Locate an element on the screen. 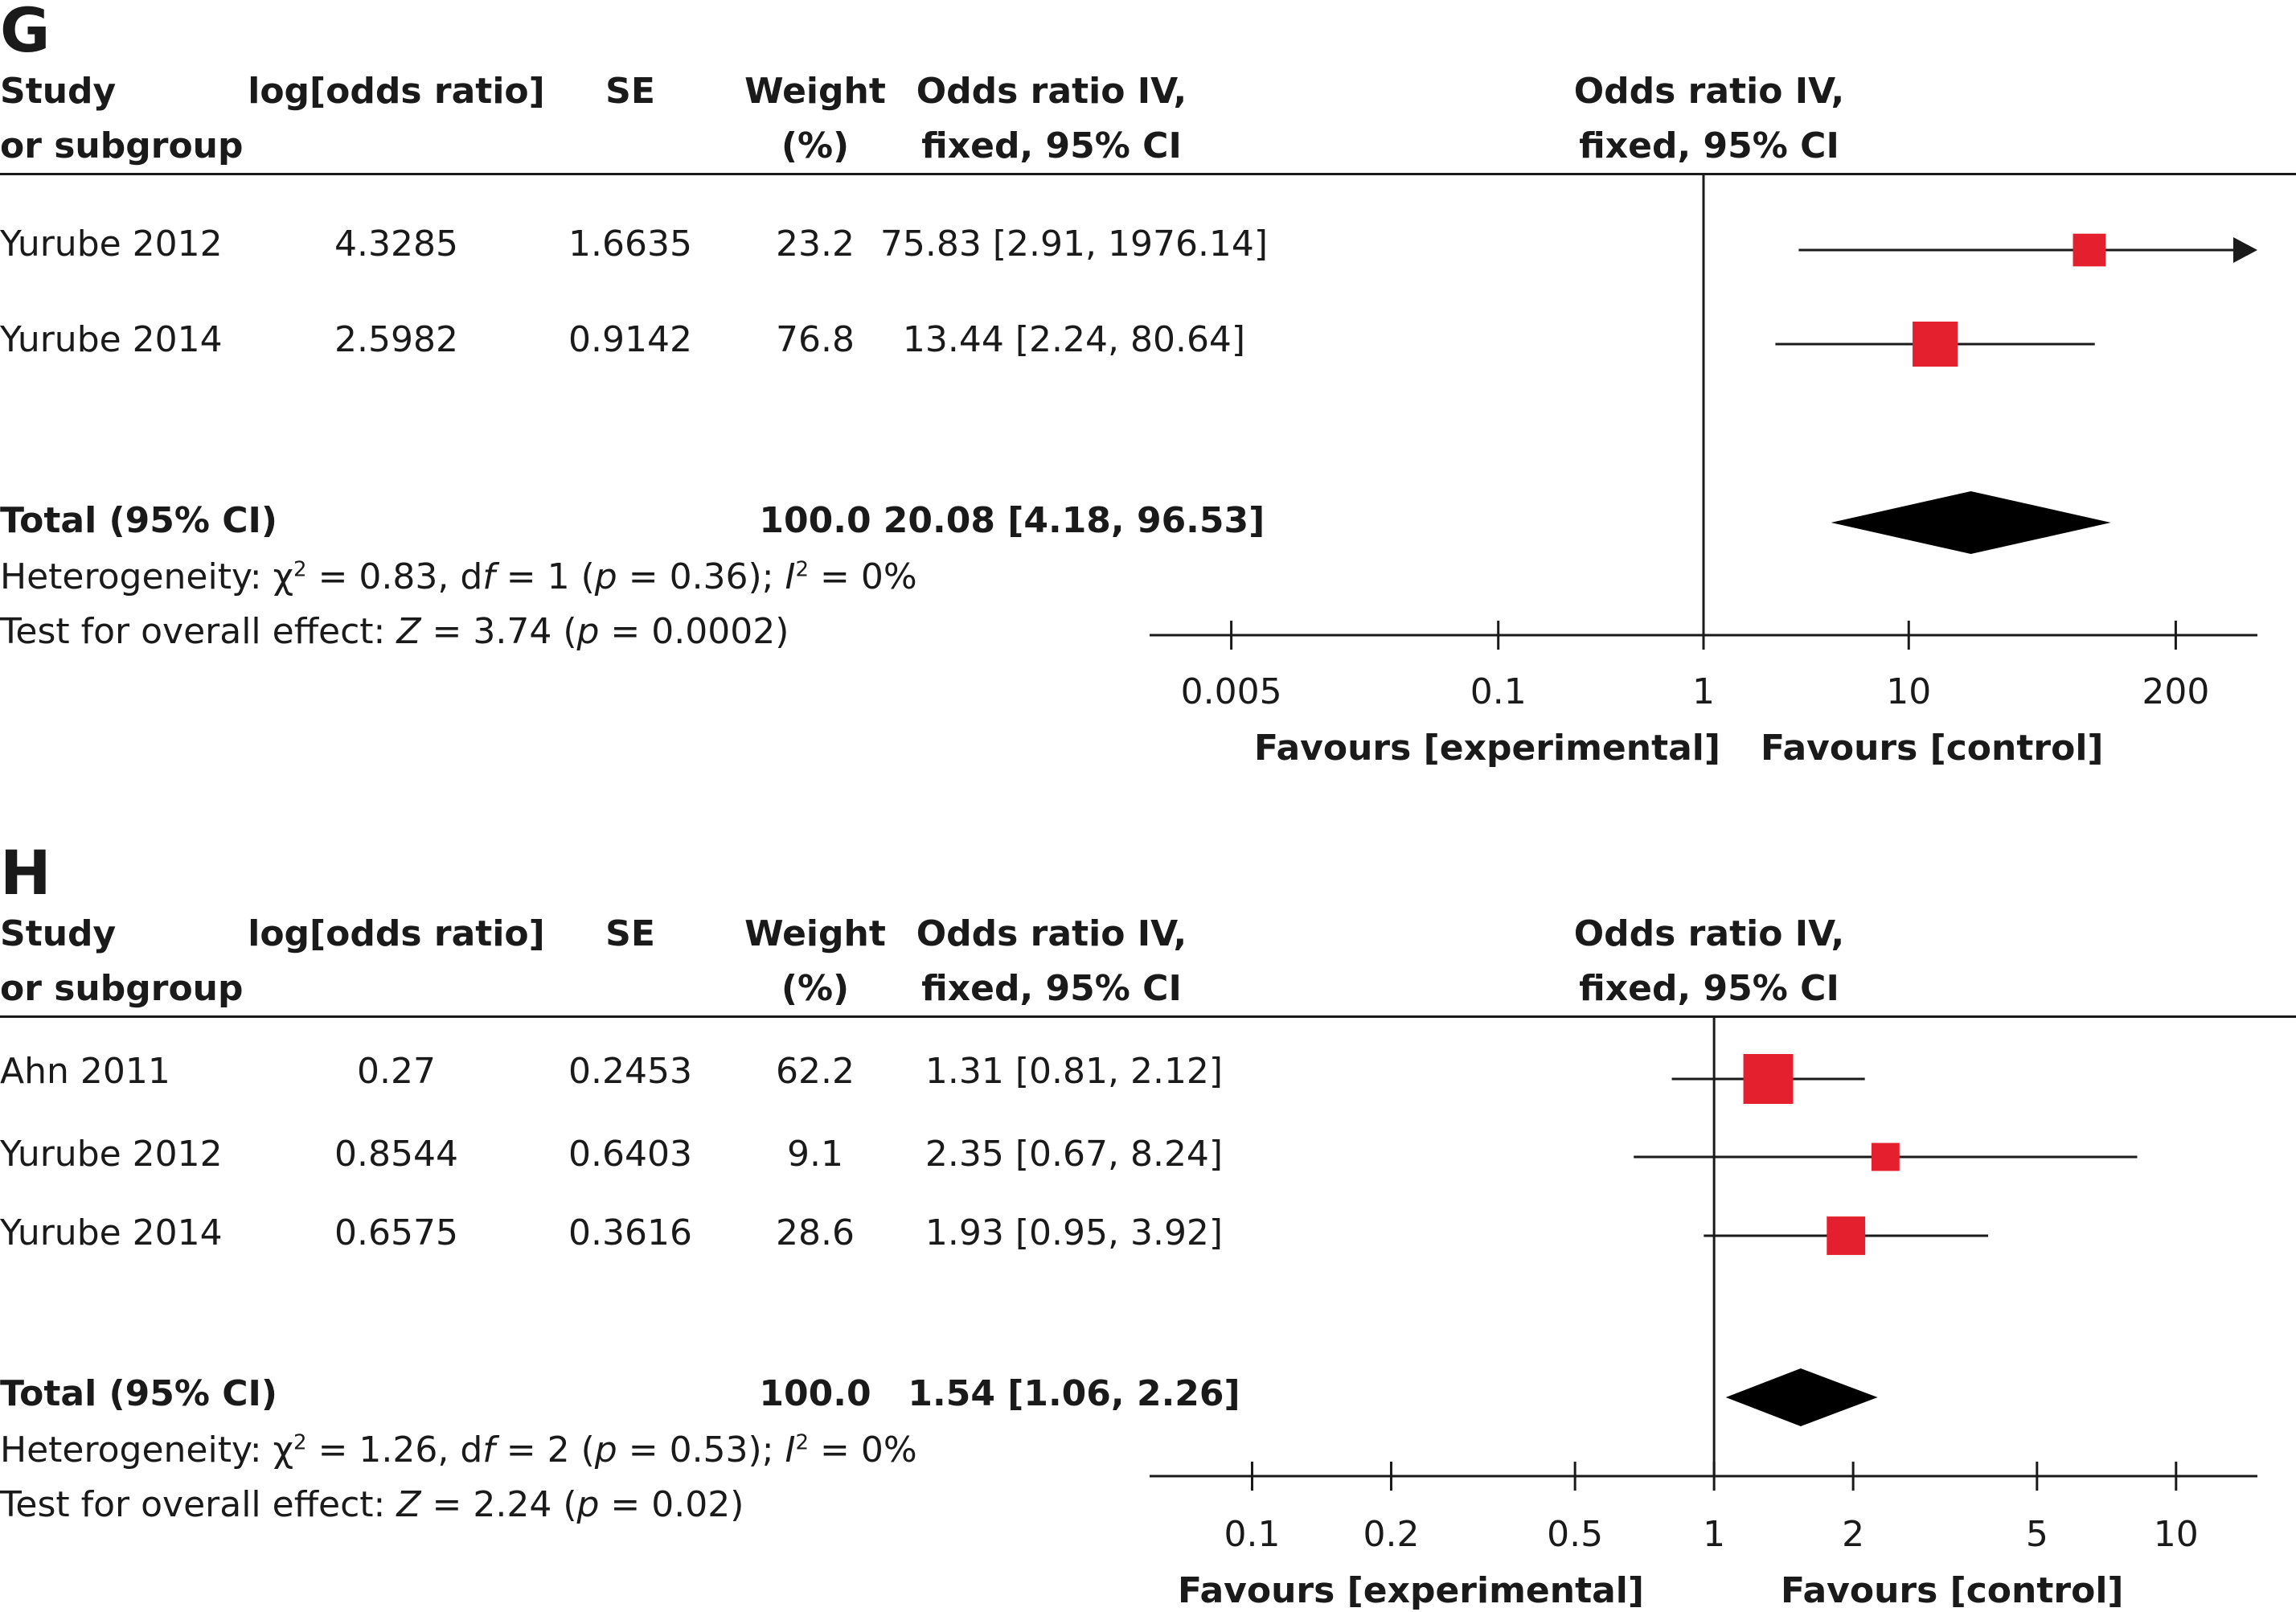 Image resolution: width=2296 pixels, height=1612 pixels. log-odds-ratio-value: 0.27 is located at coordinates (396, 1071).